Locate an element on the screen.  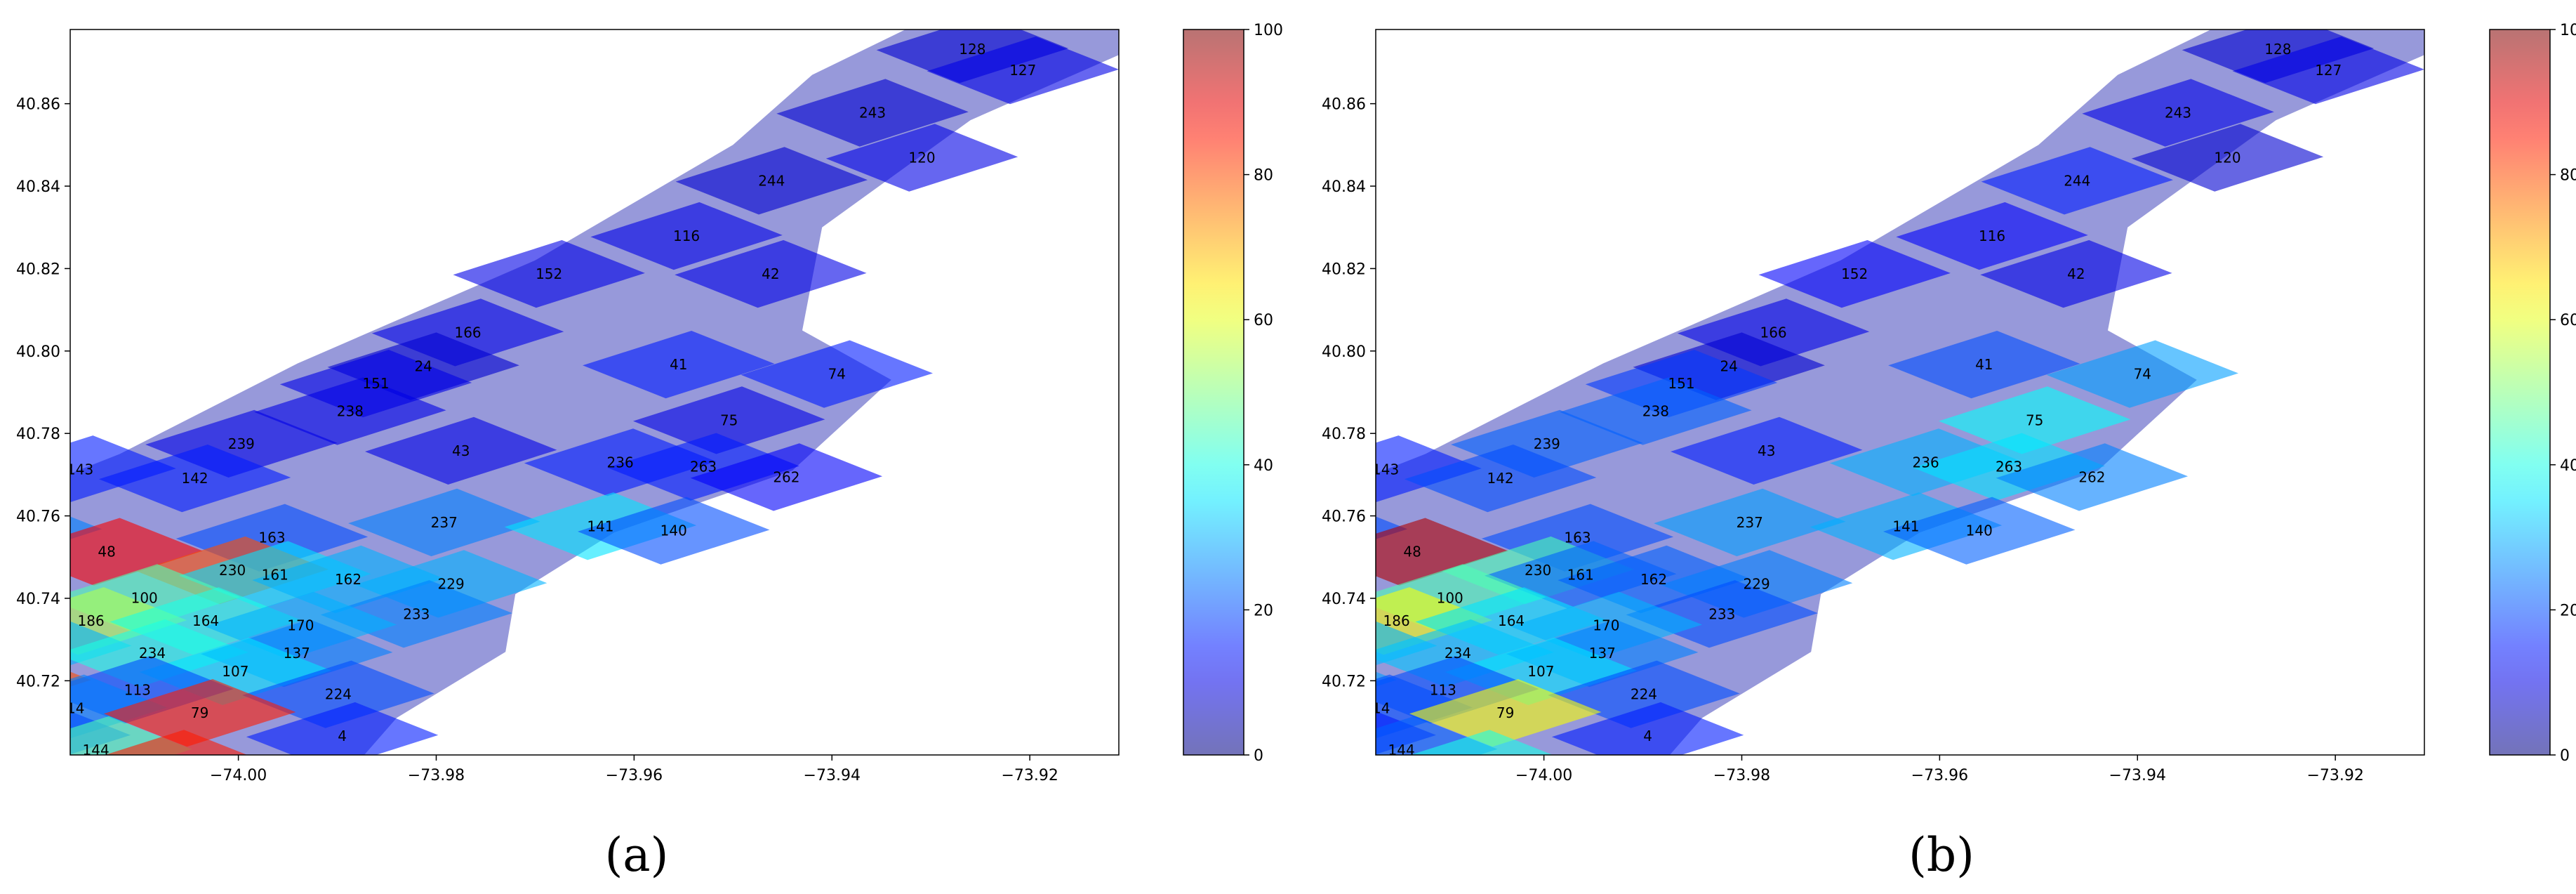
zone-233-label: 233 is located at coordinates (1722, 613).